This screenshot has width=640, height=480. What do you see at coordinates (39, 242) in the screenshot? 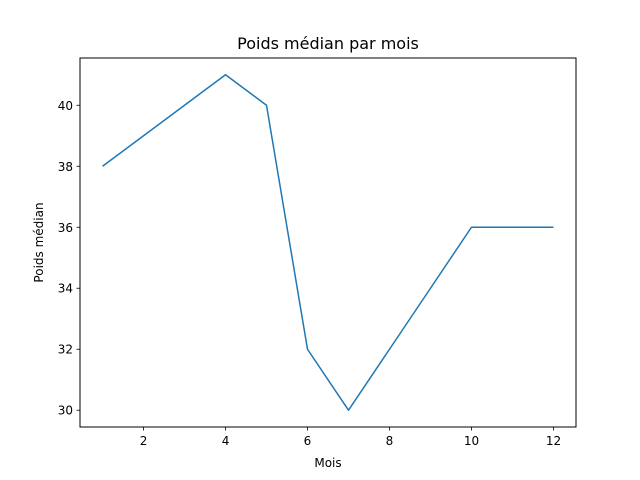
I see `y-axis-label: Poids médian` at bounding box center [39, 242].